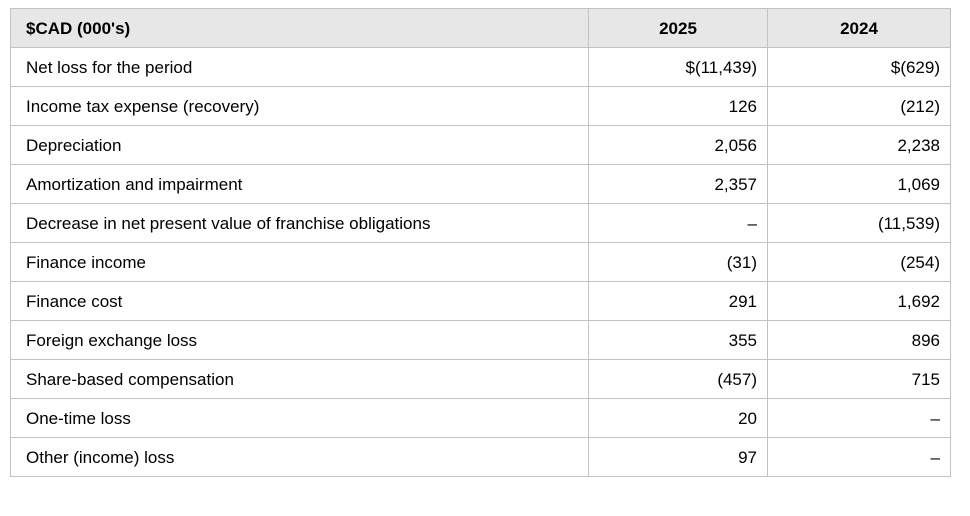  What do you see at coordinates (678, 418) in the screenshot?
I see `value-2025: 20` at bounding box center [678, 418].